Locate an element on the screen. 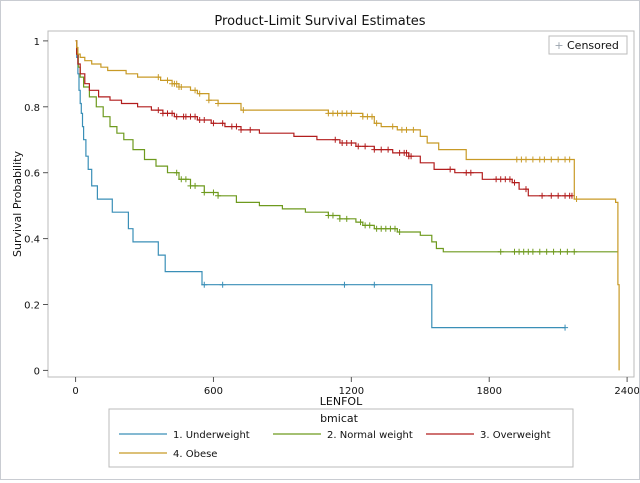  y-tick-label: 1 is located at coordinates (37, 42).